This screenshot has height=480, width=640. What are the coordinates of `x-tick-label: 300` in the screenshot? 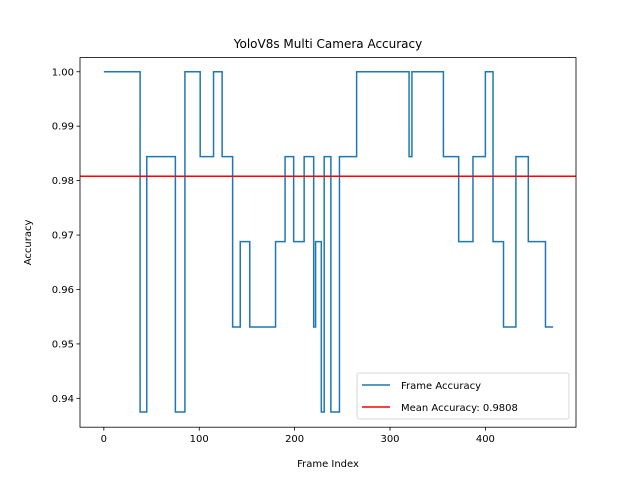 It's located at (389, 439).